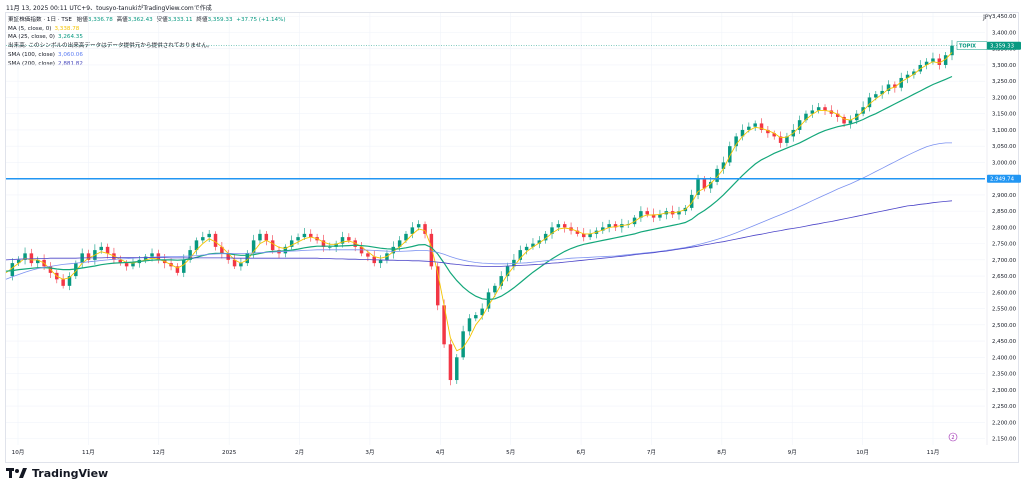 This screenshot has height=486, width=1024. What do you see at coordinates (1004, 115) in the screenshot?
I see `y-tick-label: 3,150.00` at bounding box center [1004, 115].